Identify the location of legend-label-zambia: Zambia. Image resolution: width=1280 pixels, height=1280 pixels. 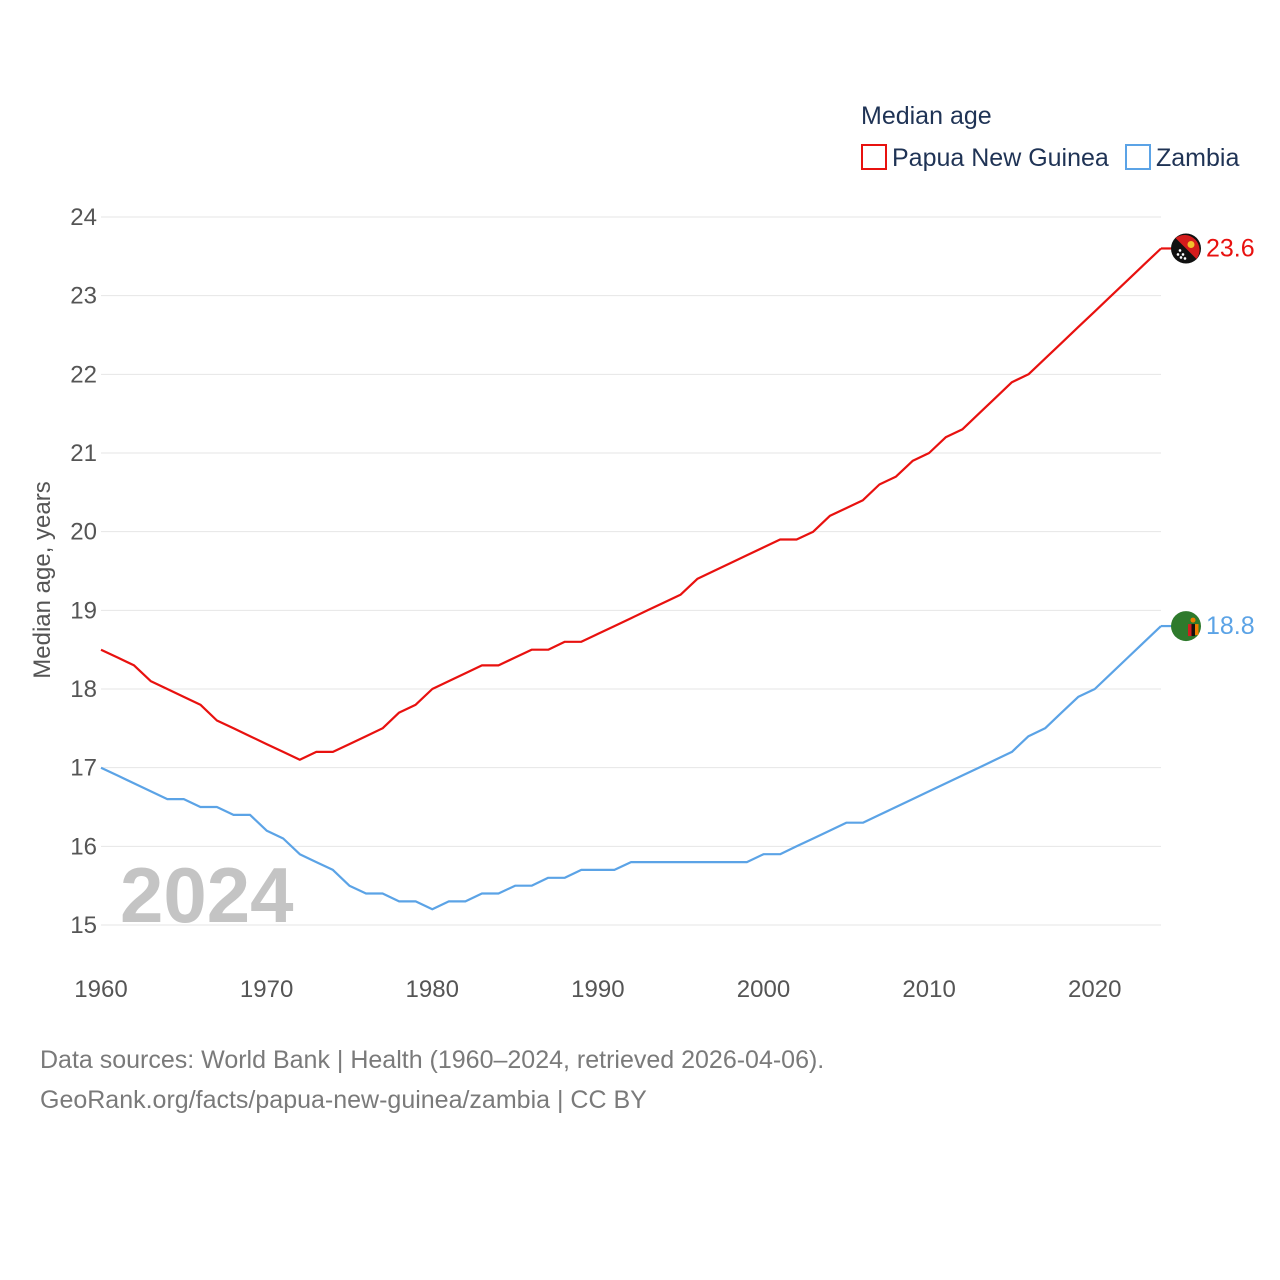
(1197, 158).